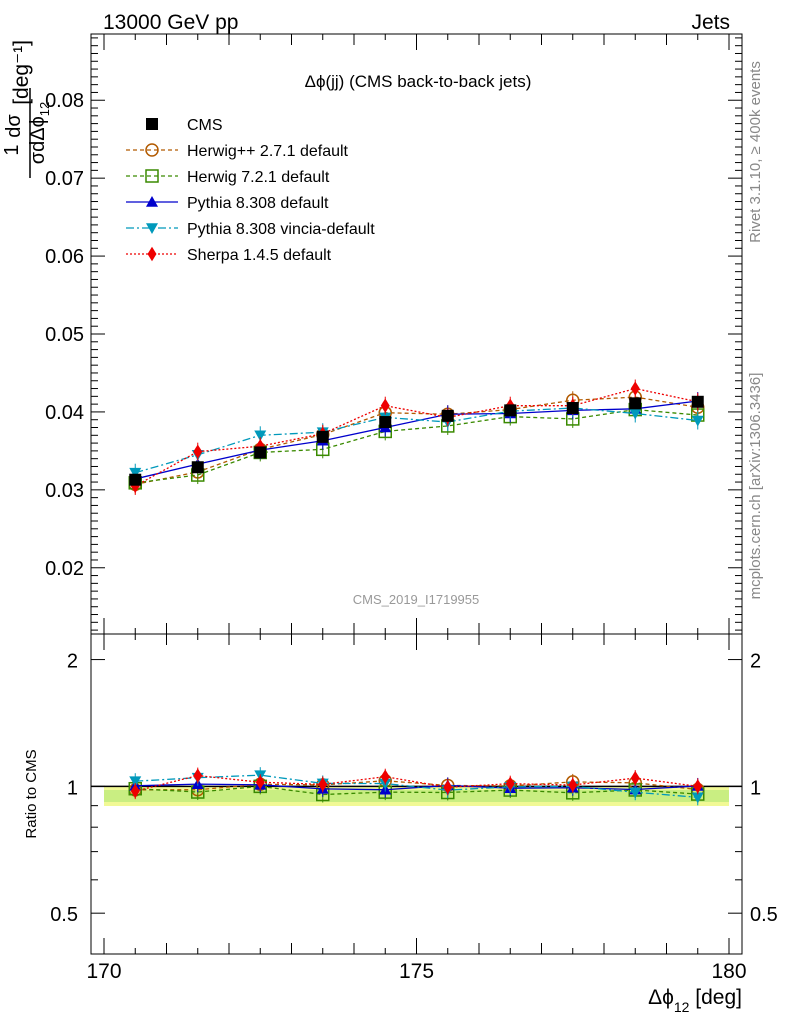 This screenshot has width=786, height=1024. What do you see at coordinates (64, 915) in the screenshot?
I see `ratio-y-tick-label: 0.5` at bounding box center [64, 915].